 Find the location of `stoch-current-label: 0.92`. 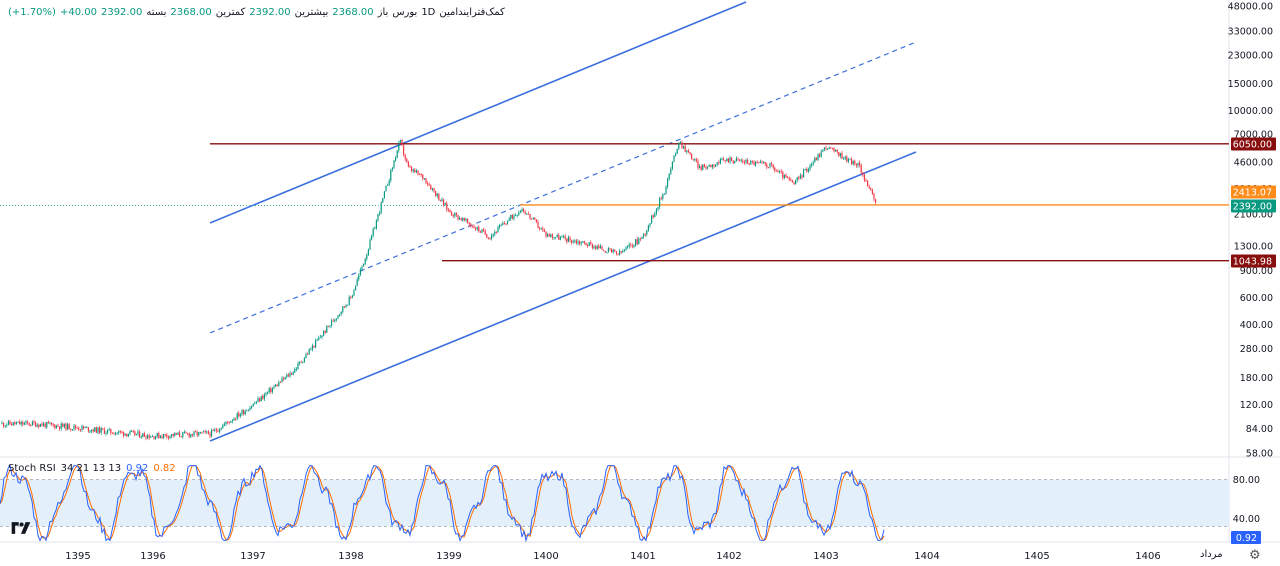

stoch-current-label: 0.92 is located at coordinates (1246, 538).